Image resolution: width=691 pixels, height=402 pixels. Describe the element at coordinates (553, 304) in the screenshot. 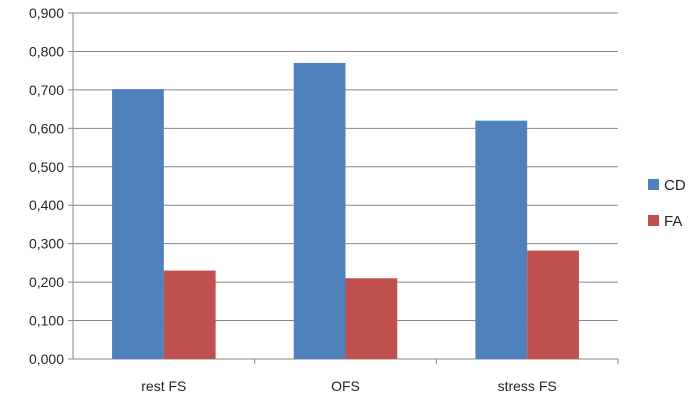

I see `bar-fa-stress-fs` at that location.